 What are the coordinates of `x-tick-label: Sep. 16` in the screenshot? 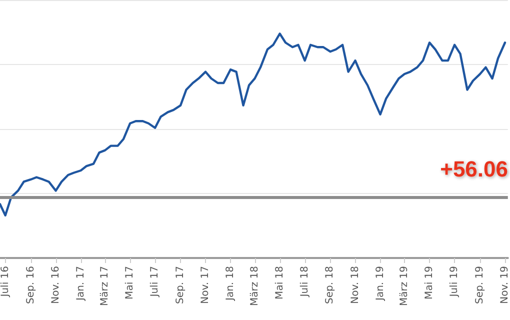 It's located at (30, 285).